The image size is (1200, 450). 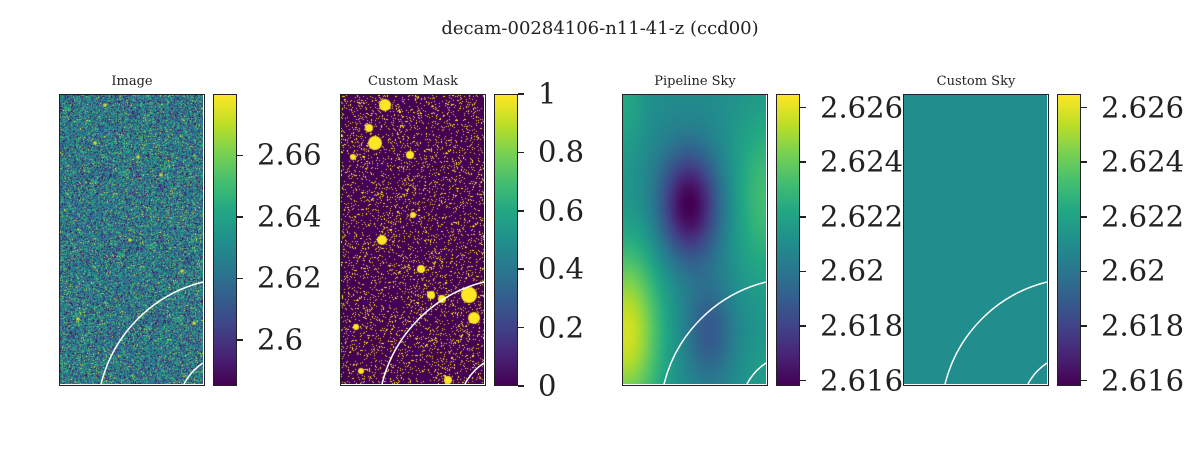 I want to click on colorbar-tick-label: 0.6, so click(x=561, y=210).